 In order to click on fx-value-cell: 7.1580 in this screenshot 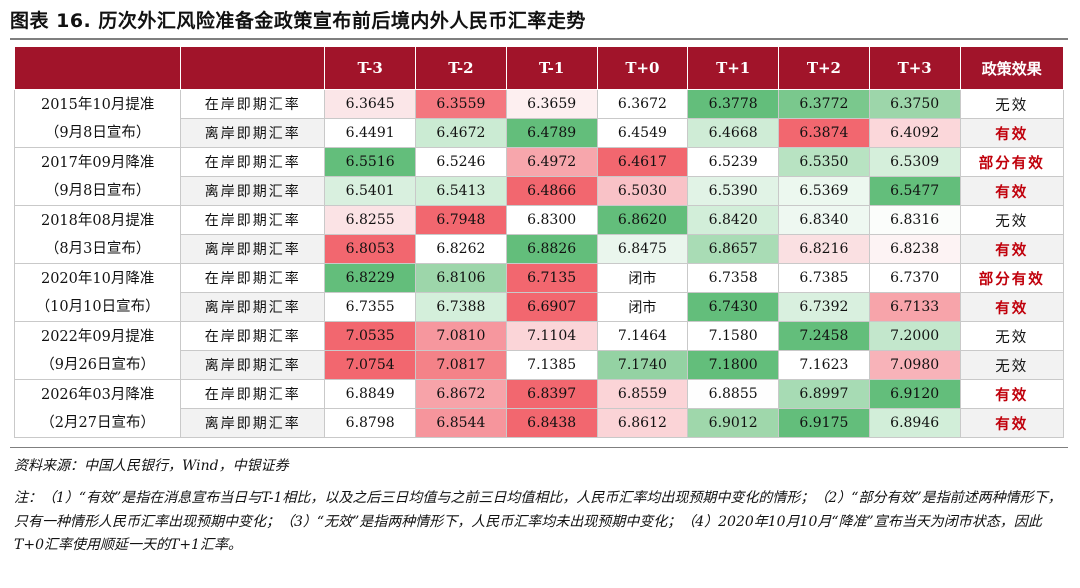, I will do `click(733, 336)`.